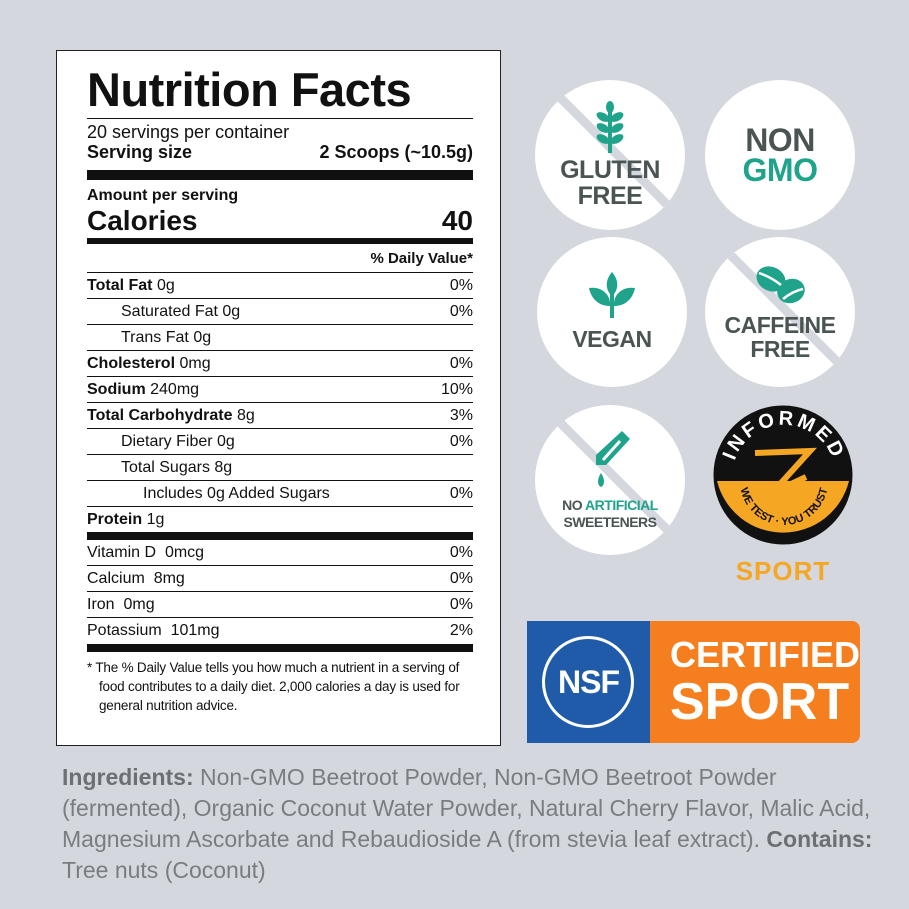 The height and width of the screenshot is (909, 909). Describe the element at coordinates (140, 152) in the screenshot. I see `serving-size-label: Serving size` at that location.